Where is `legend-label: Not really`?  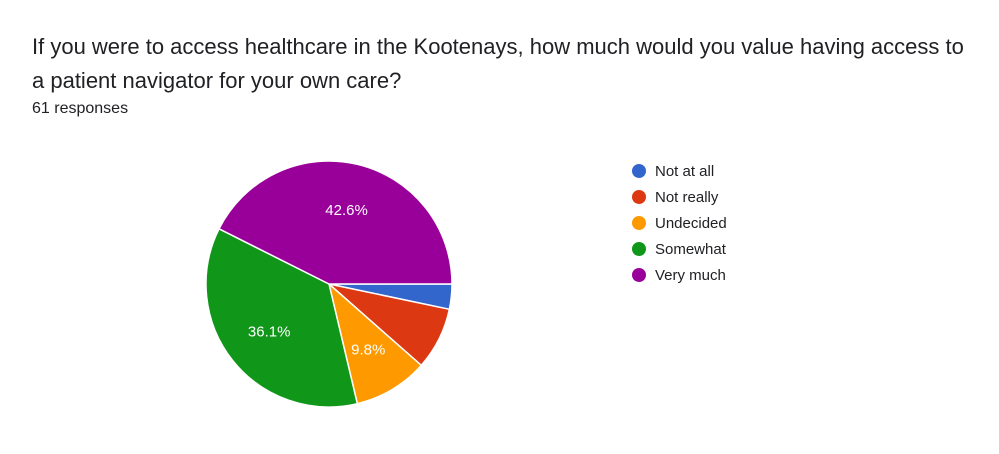 legend-label: Not really is located at coordinates (687, 197).